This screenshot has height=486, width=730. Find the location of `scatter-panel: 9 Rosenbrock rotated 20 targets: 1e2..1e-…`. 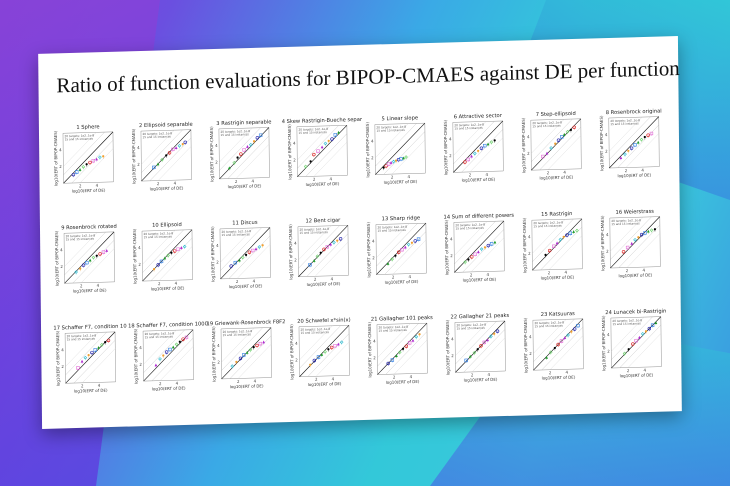

scatter-panel: 9 Rosenbrock rotated 20 targets: 1e2..1e-… is located at coordinates (86, 267).